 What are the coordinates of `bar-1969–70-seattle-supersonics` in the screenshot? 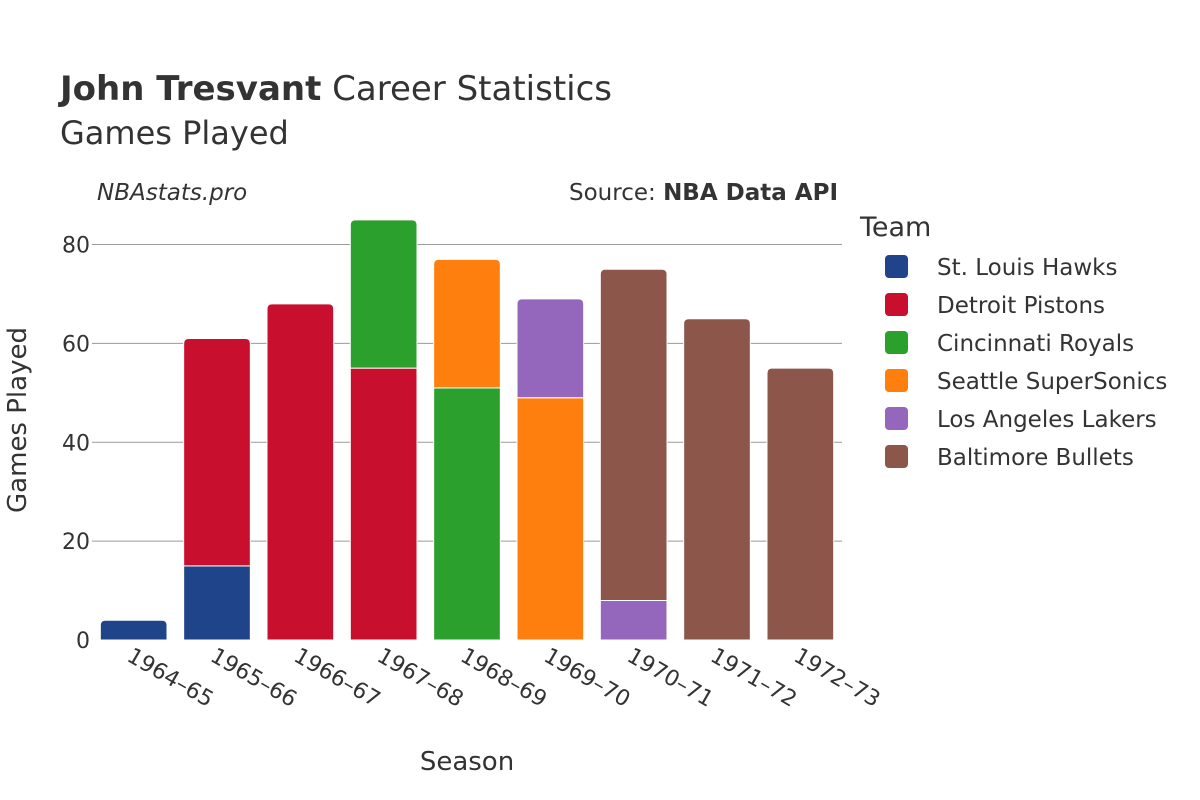 It's located at (550, 519).